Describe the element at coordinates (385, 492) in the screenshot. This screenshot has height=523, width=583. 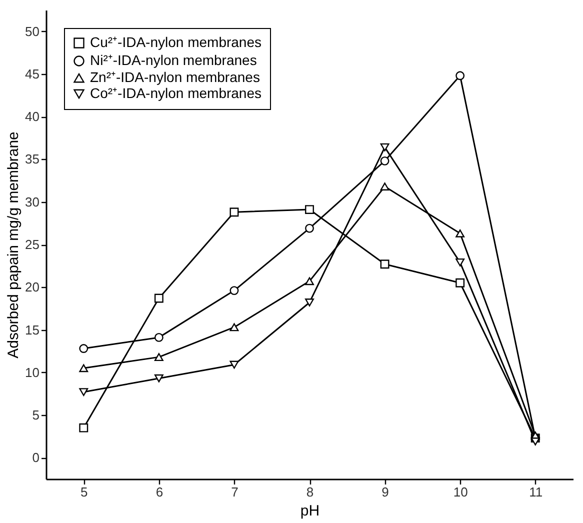
I see `x-tick-label: 9` at that location.